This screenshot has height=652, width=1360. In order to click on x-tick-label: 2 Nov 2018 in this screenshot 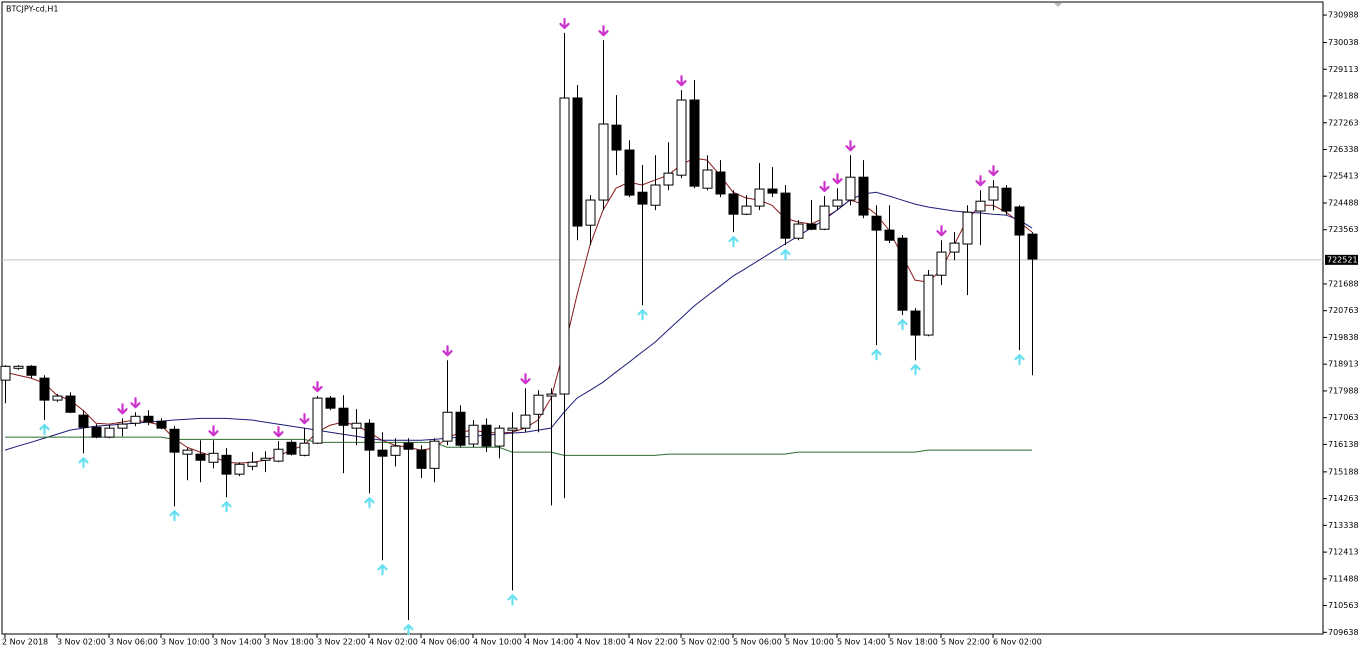, I will do `click(25, 642)`.